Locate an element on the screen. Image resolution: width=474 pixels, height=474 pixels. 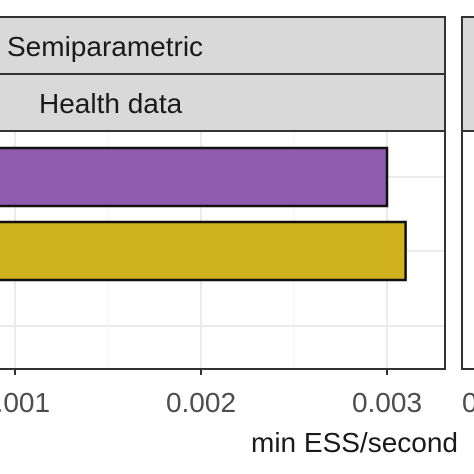
x-axis-ticks: 0.001 0.002 0.003 is located at coordinates (211, 393).